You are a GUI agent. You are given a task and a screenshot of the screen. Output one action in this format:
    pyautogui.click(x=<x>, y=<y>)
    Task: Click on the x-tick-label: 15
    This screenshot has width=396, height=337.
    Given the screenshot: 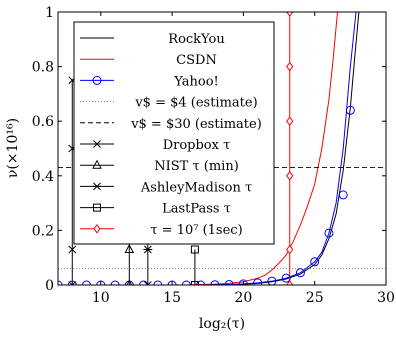 What is the action you would take?
    pyautogui.click(x=172, y=298)
    